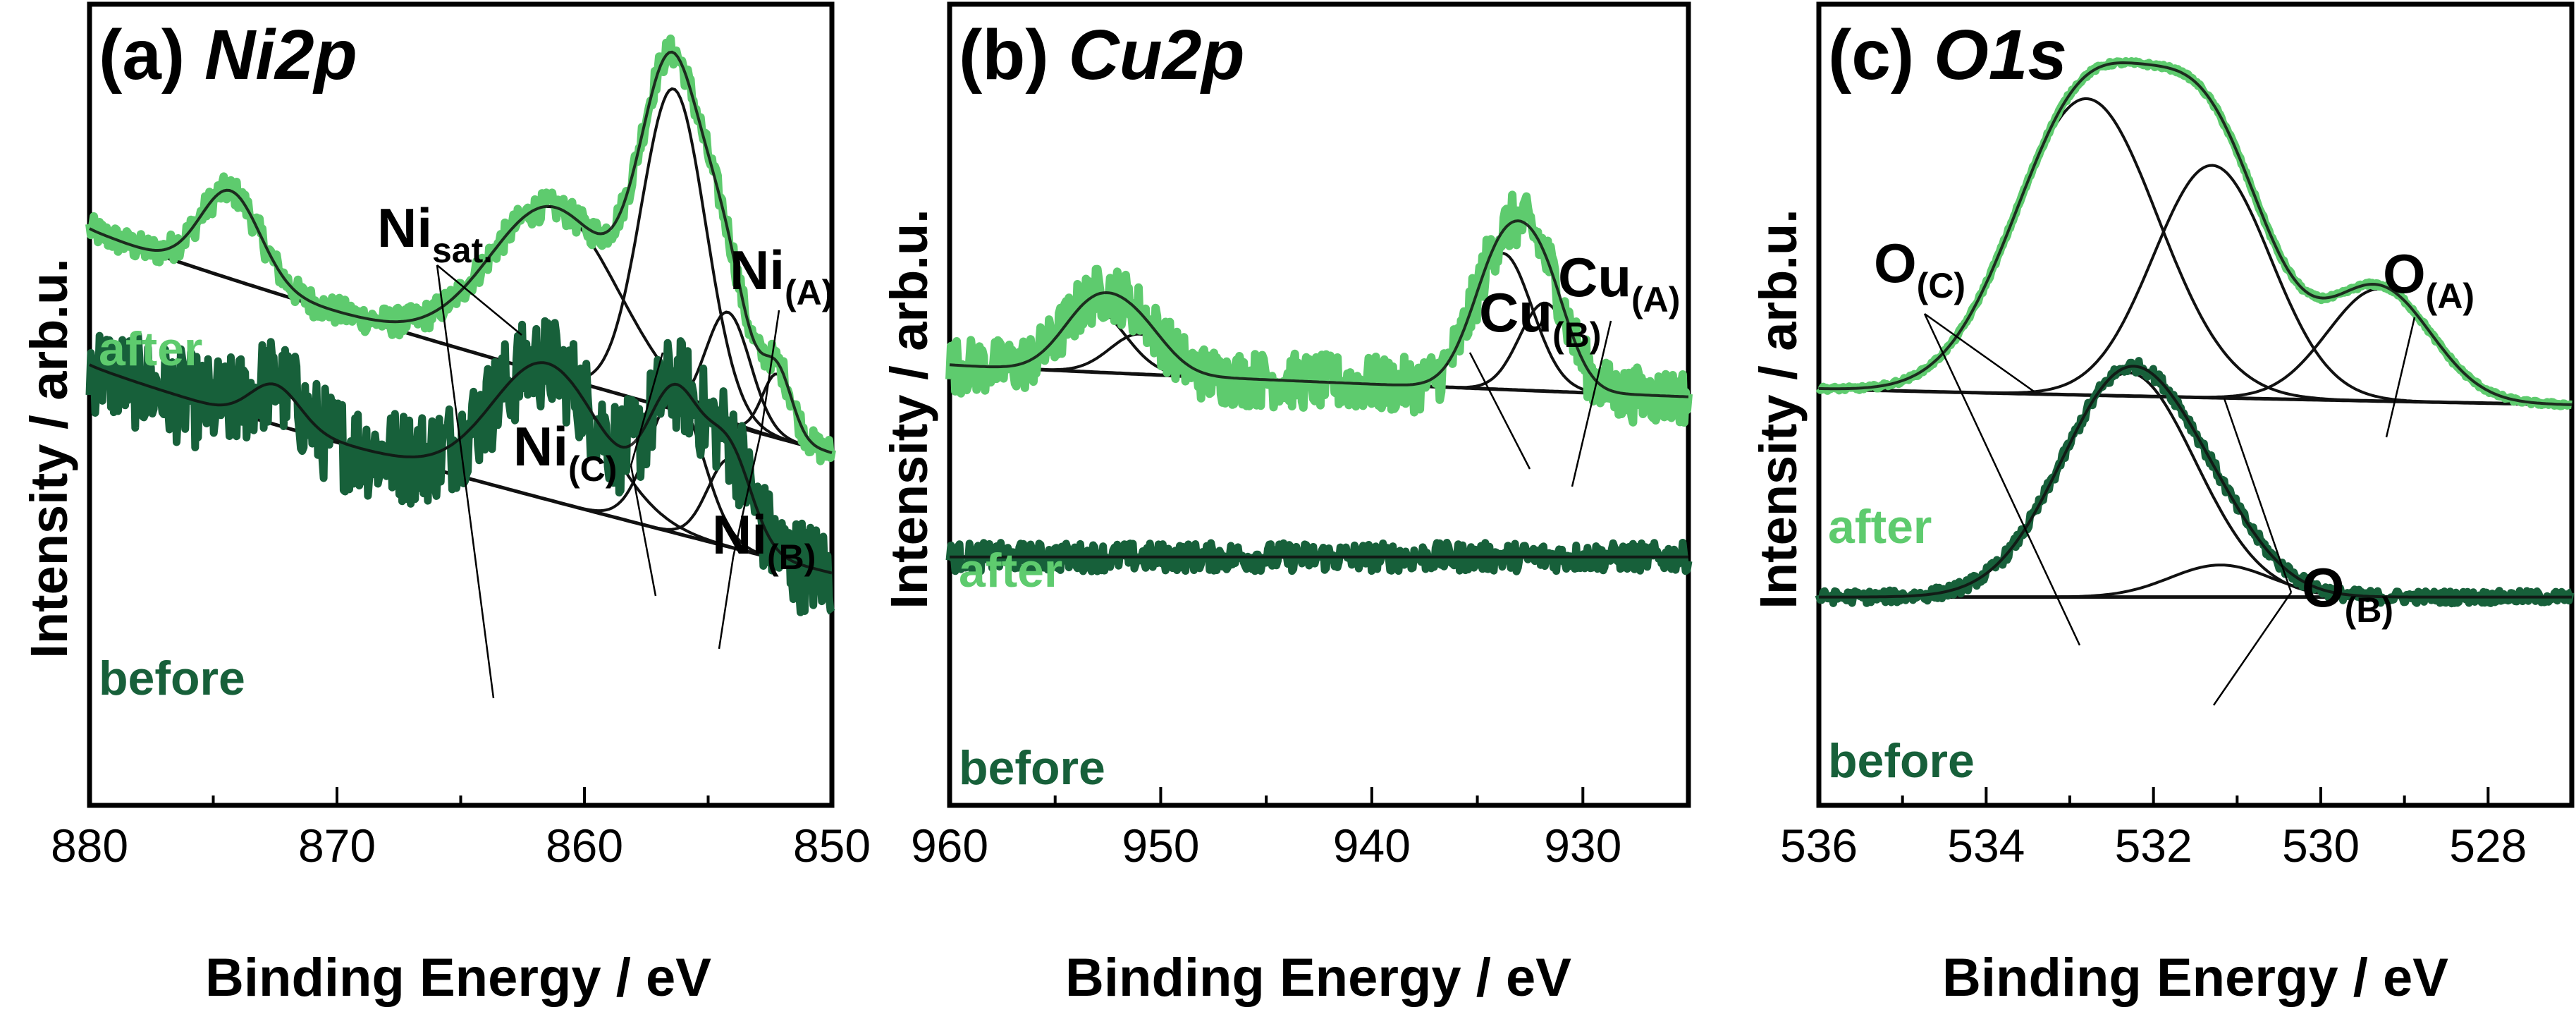 This screenshot has width=2576, height=1012. I want to click on xtick-label-c-3: 530, so click(2321, 845).